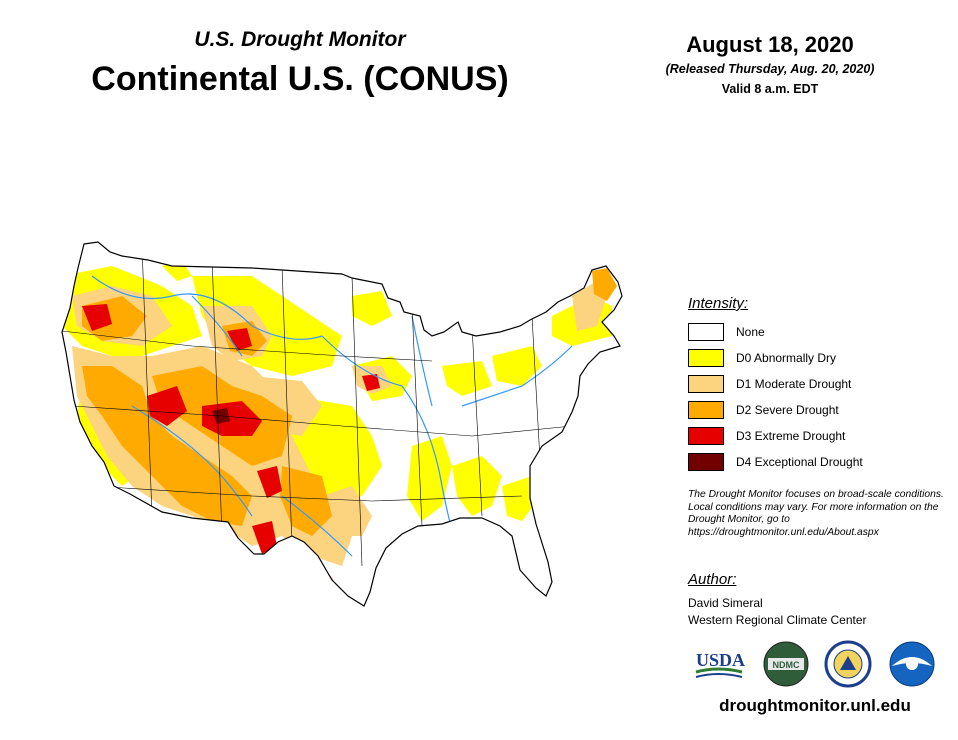  Describe the element at coordinates (786, 358) in the screenshot. I see `legend-label: D0 Abnormally Dry` at that location.